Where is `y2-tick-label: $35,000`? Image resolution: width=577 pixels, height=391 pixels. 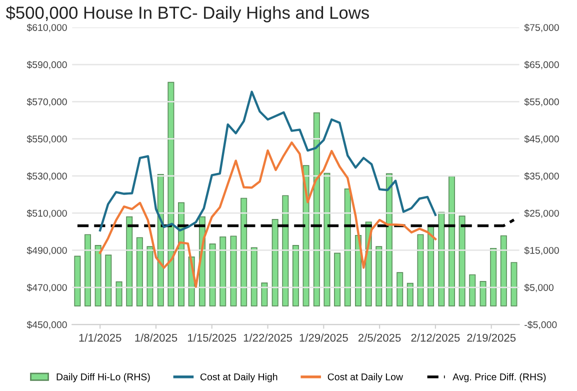 y2-tick-label: $35,000 is located at coordinates (541, 176).